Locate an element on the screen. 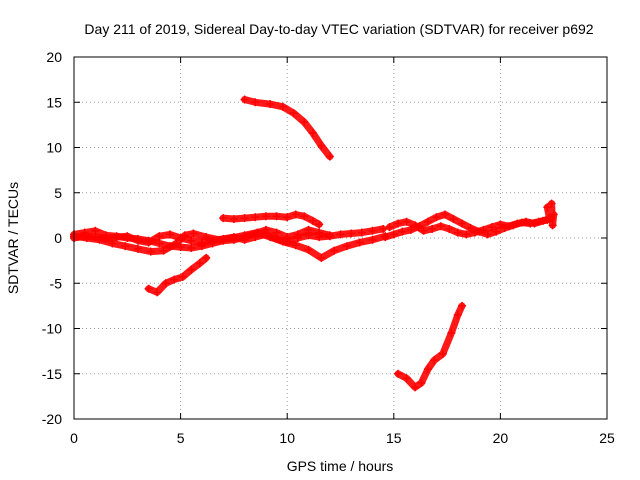 The height and width of the screenshot is (480, 640). y-axis-label: SDTVAR / TECUs is located at coordinates (13, 238).